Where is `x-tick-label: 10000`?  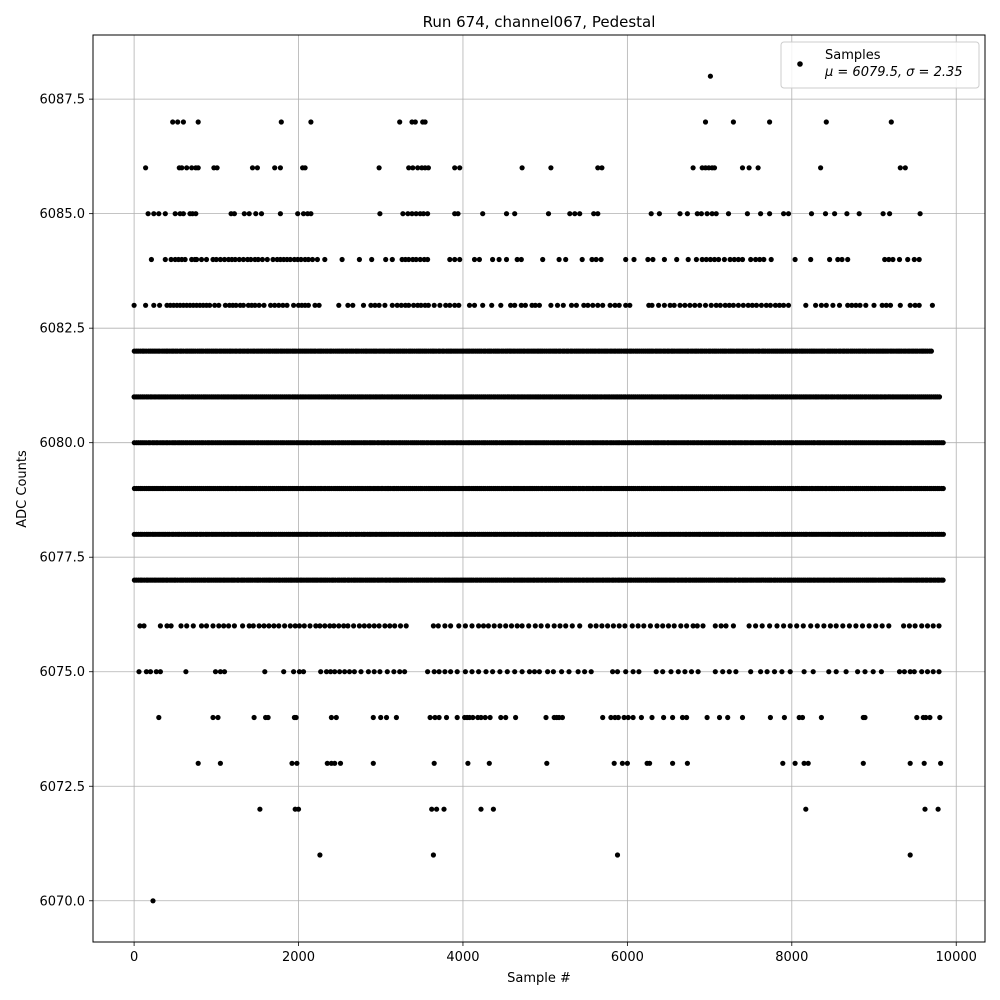 x-tick-label: 10000 is located at coordinates (956, 957).